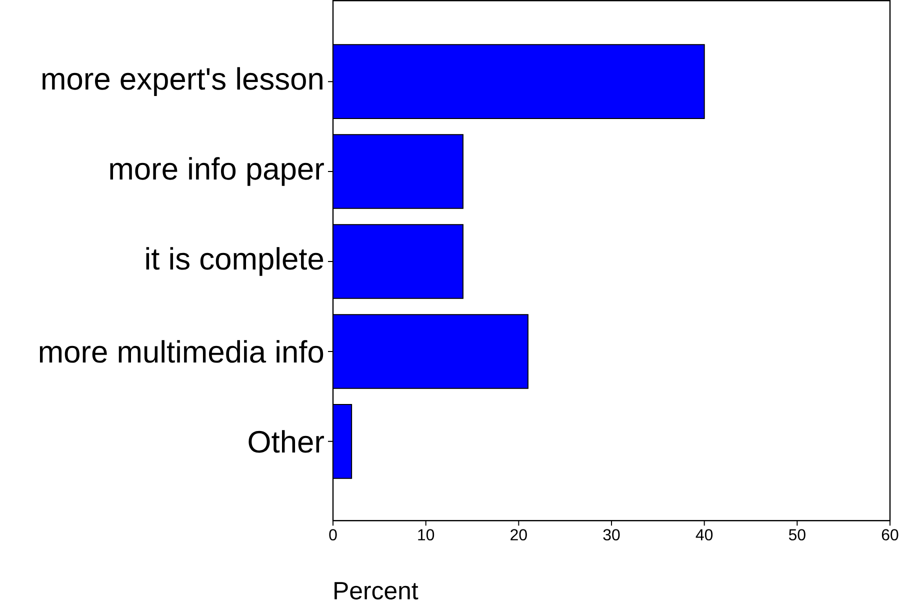 This screenshot has width=905, height=614. Describe the element at coordinates (376, 591) in the screenshot. I see `x-axis-title: Percent` at that location.